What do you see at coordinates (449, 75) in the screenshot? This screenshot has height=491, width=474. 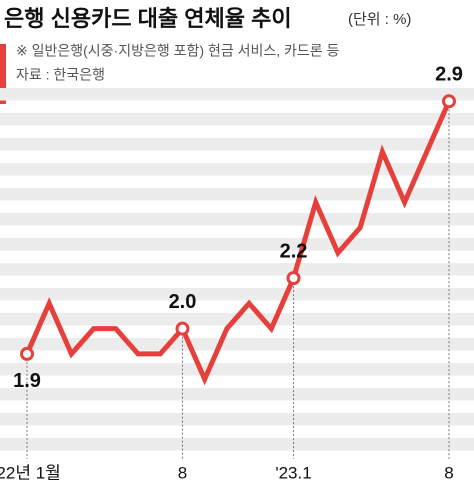 I see `data-label: 2.9` at bounding box center [449, 75].